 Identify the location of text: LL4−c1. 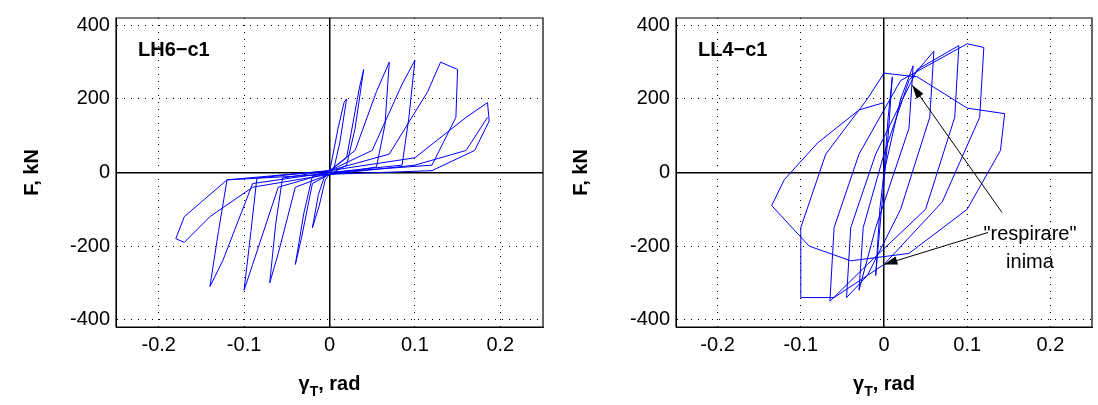
(733, 49).